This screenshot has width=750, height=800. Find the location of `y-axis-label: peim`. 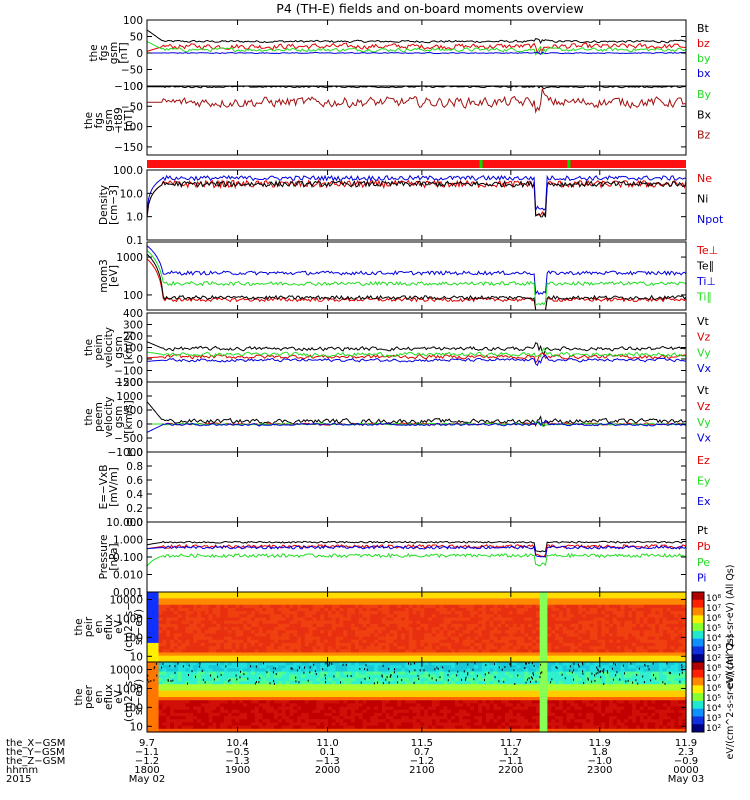

y-axis-label: peim is located at coordinates (99, 347).